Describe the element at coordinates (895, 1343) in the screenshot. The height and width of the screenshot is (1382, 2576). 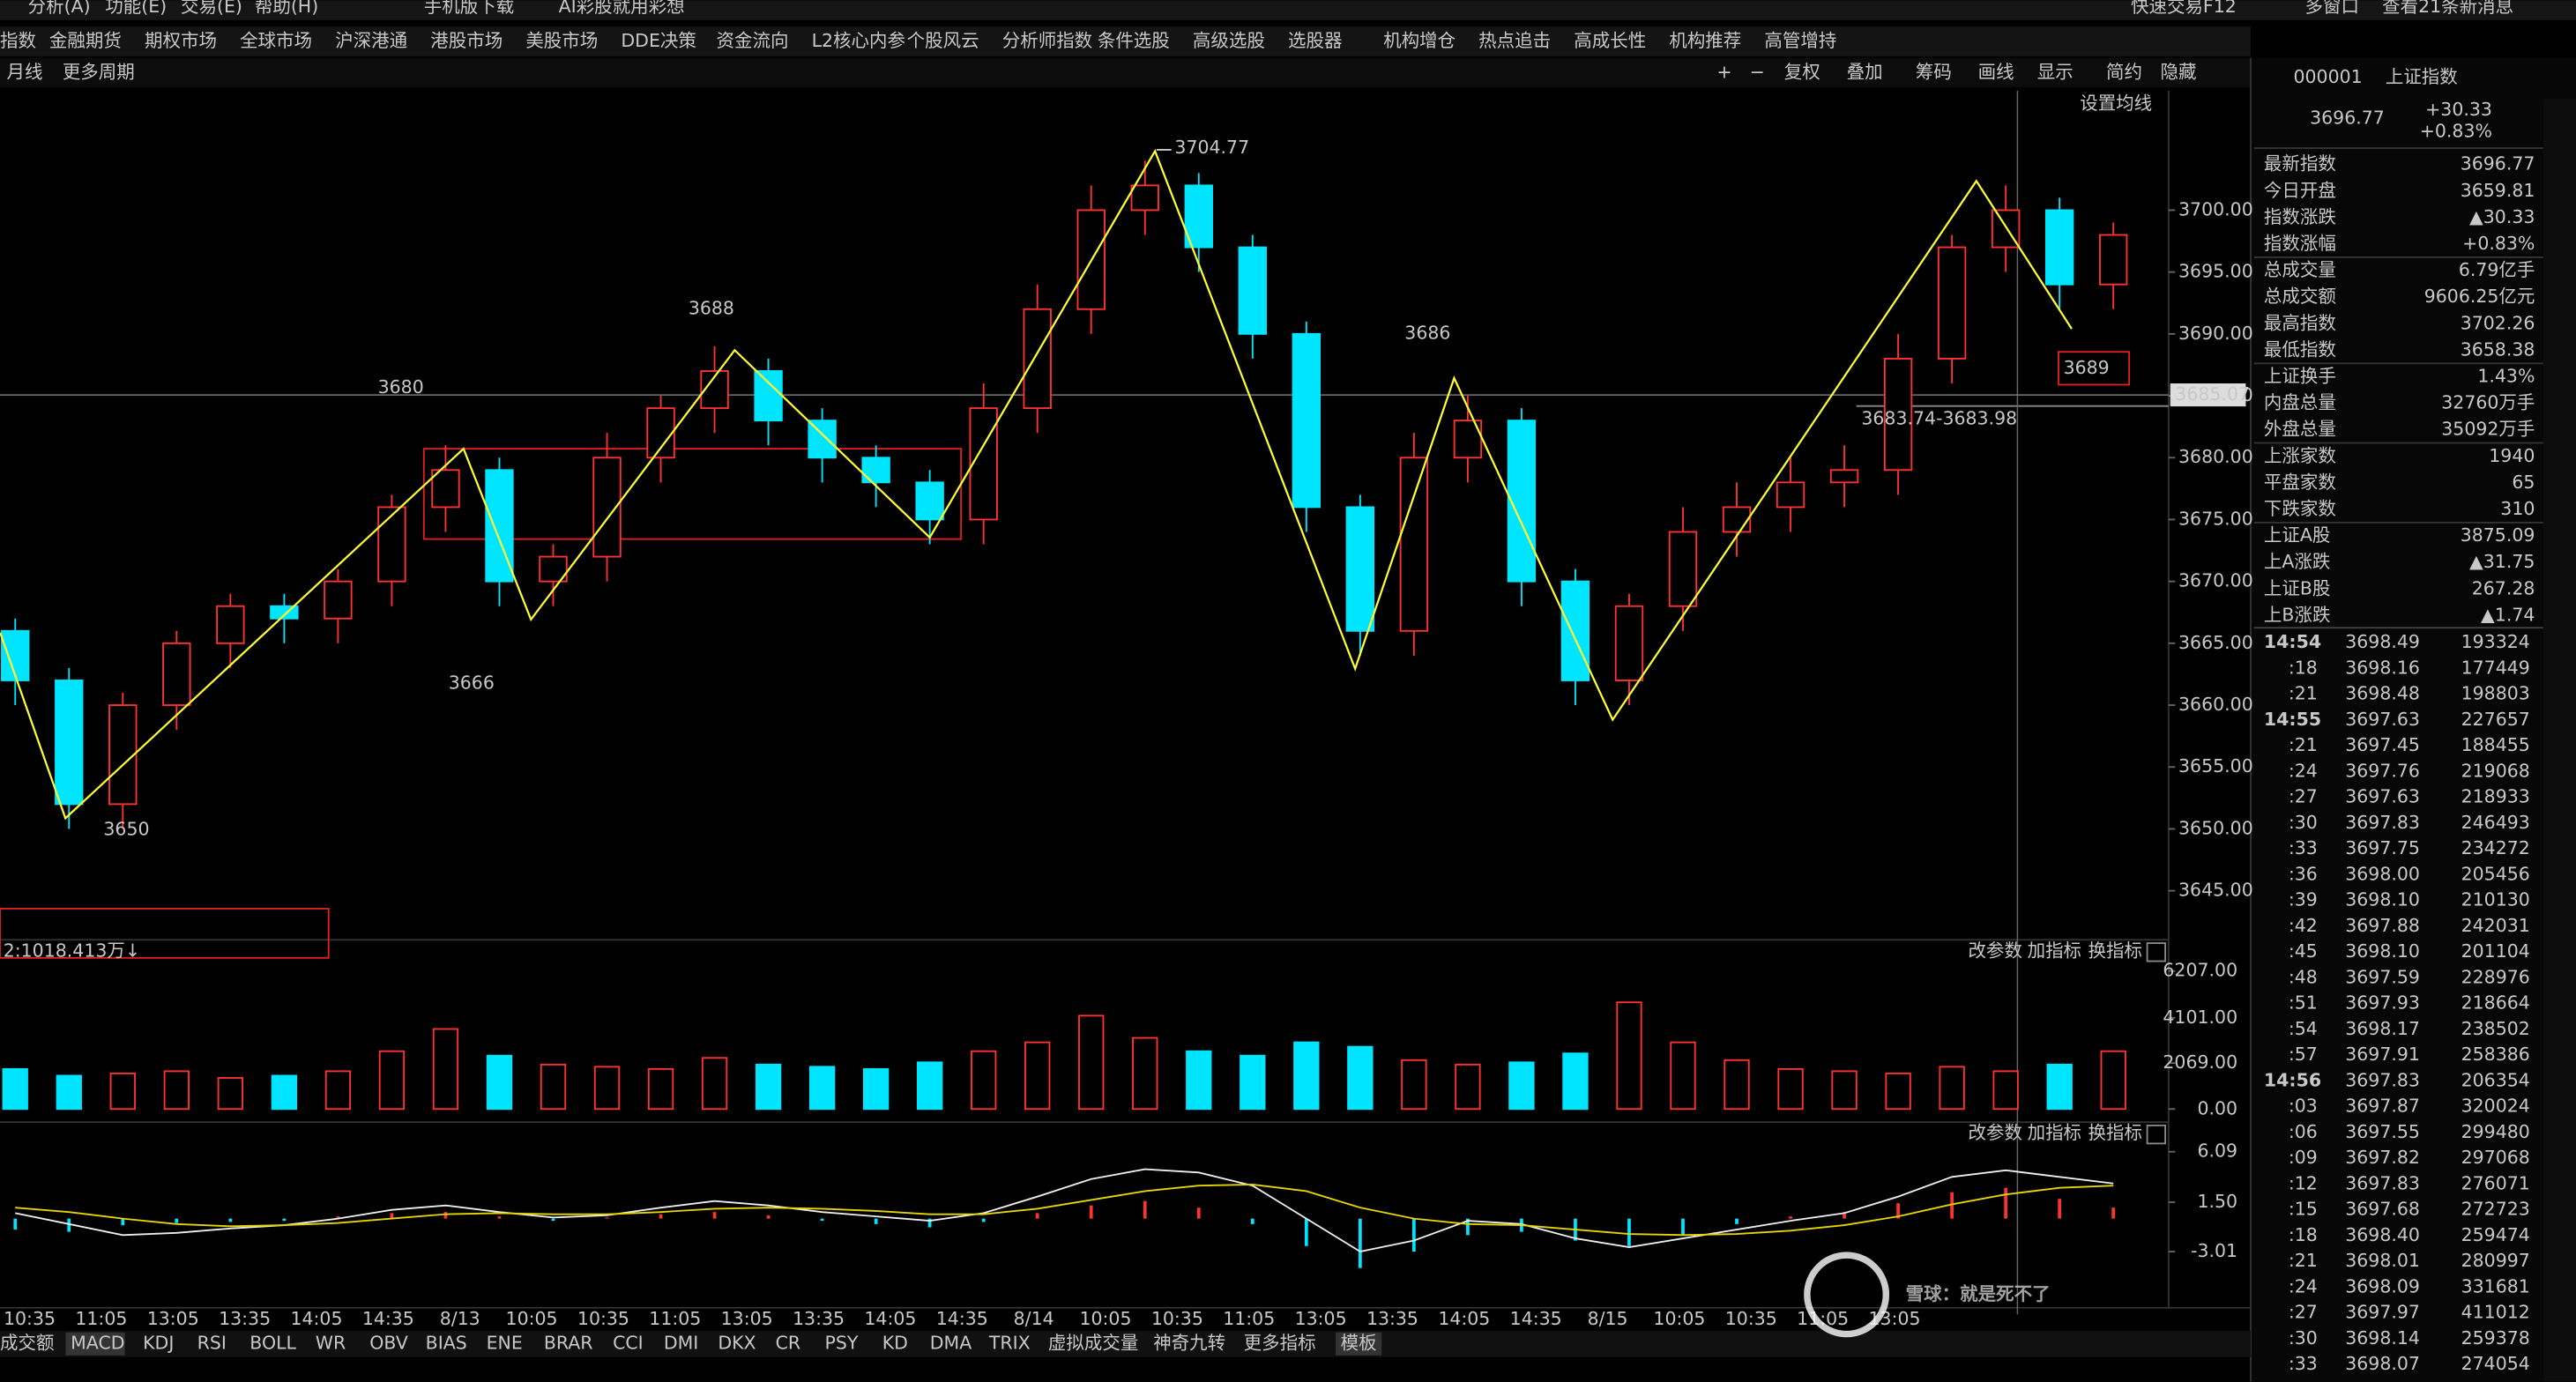
I see `indicator-tab: KD` at that location.